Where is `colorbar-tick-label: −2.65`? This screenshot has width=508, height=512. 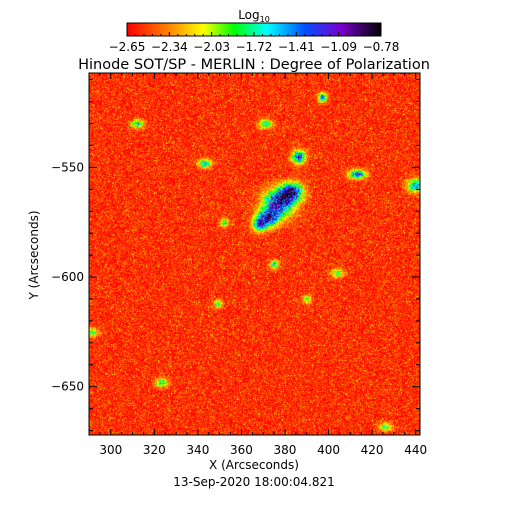 colorbar-tick-label: −2.65 is located at coordinates (127, 47).